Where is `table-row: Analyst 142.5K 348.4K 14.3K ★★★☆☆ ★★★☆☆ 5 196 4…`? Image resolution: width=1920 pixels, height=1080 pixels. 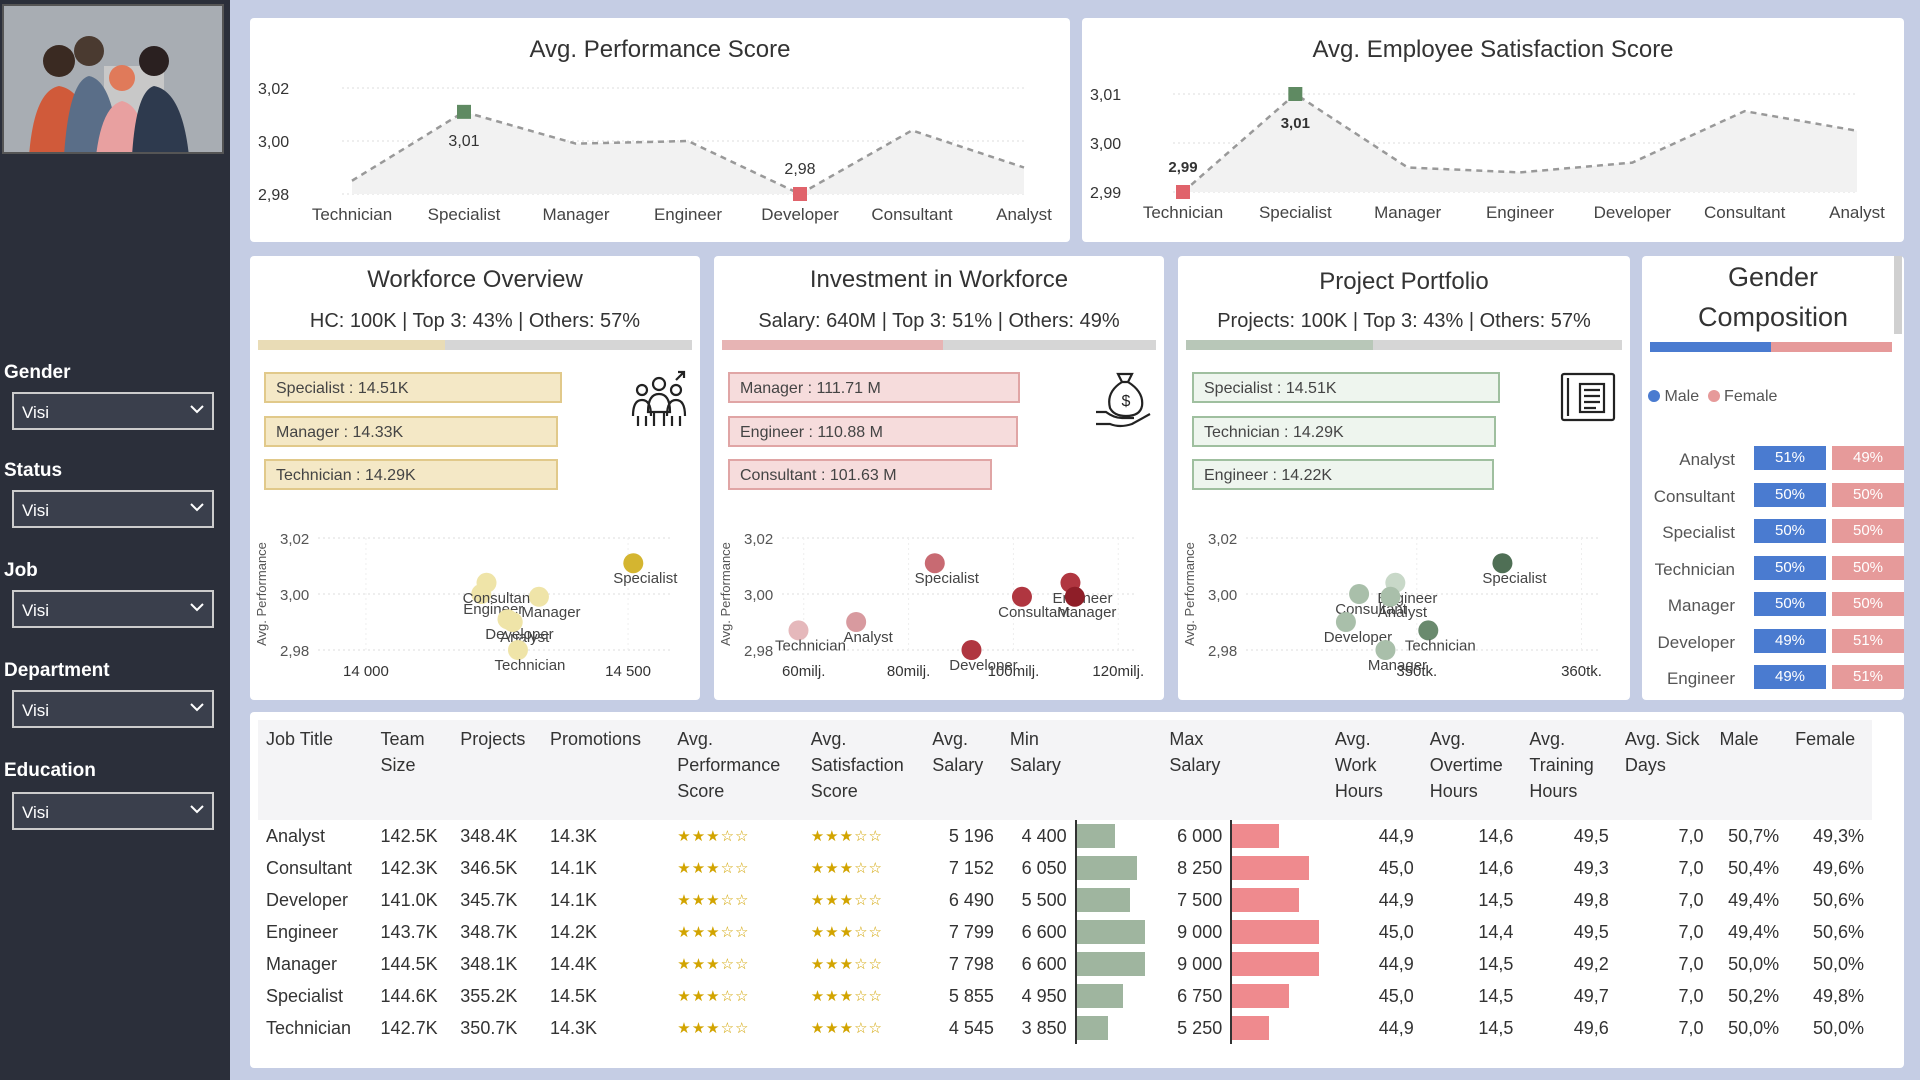
table-row: Analyst 142.5K 348.4K 14.3K ★★★☆☆ ★★★☆☆ 5 196 4… is located at coordinates (1065, 836).